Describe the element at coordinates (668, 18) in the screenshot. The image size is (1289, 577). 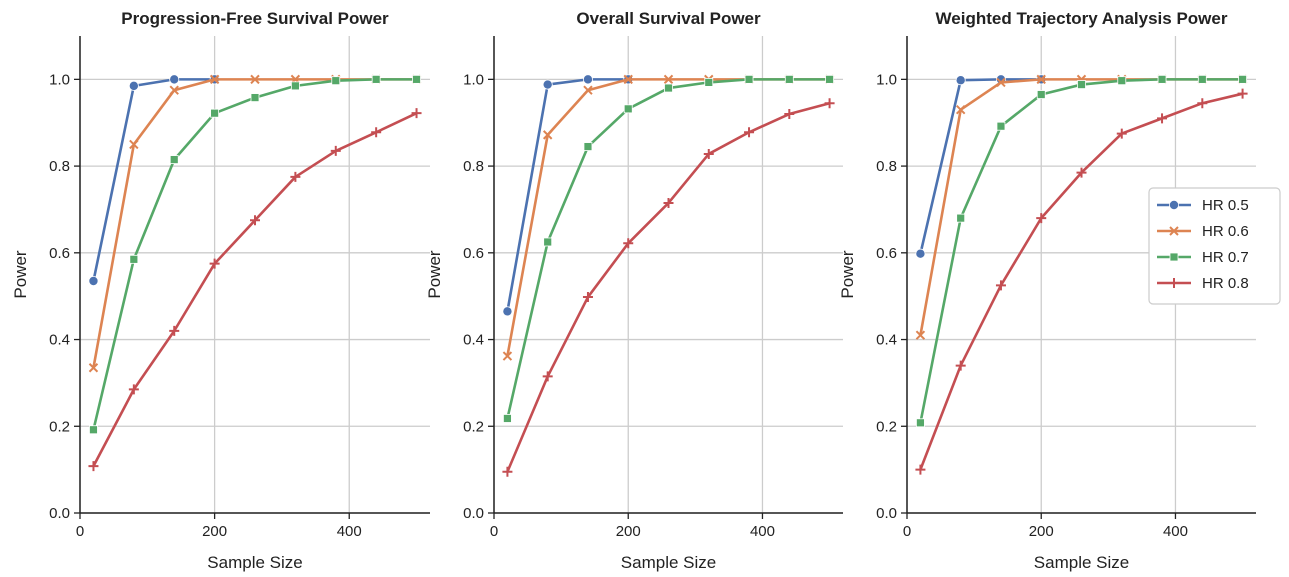
I see `chart-title: Overall Survival Power` at that location.